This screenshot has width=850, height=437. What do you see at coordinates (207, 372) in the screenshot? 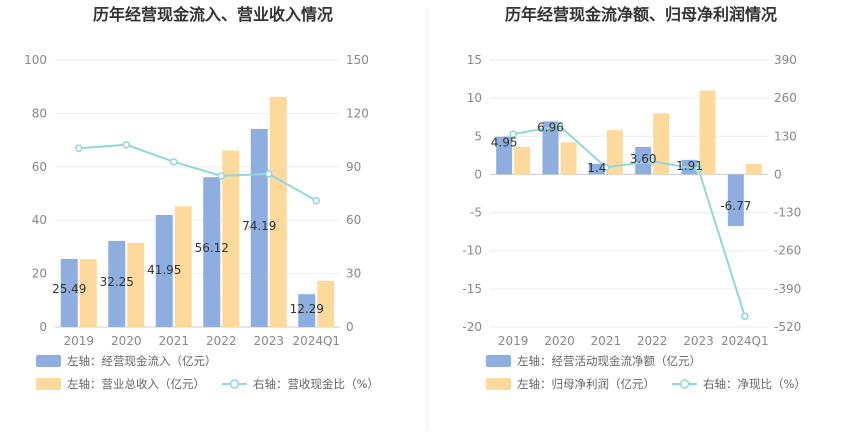
I see `legend: 左轴：经营现金流入（亿元） 左轴：营业总收入（亿元） 右轴：营收现金比（%）` at bounding box center [207, 372].